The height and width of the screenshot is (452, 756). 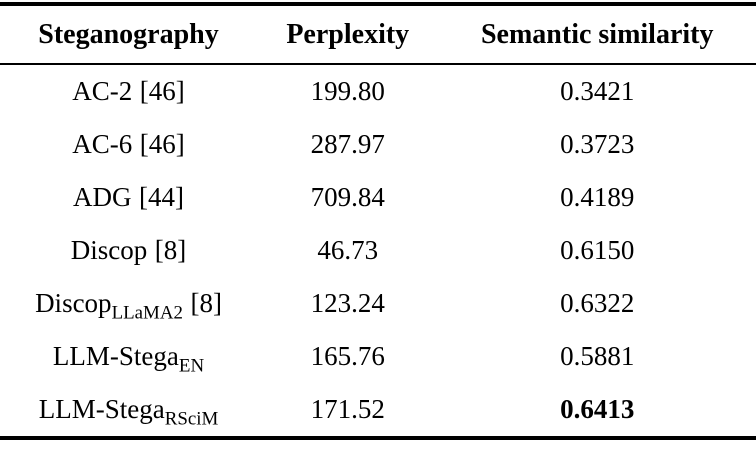 I want to click on method-cell: LLM-StegaRSciM, so click(x=128, y=410).